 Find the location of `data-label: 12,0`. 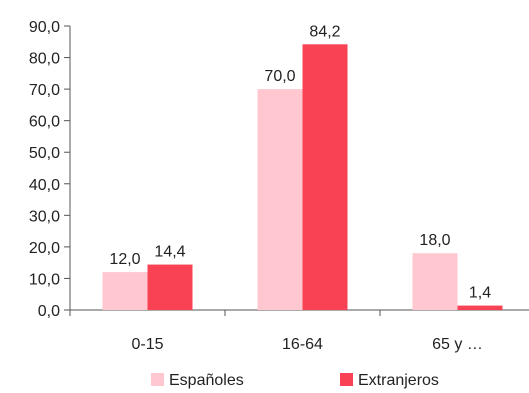

data-label: 12,0 is located at coordinates (124, 259).